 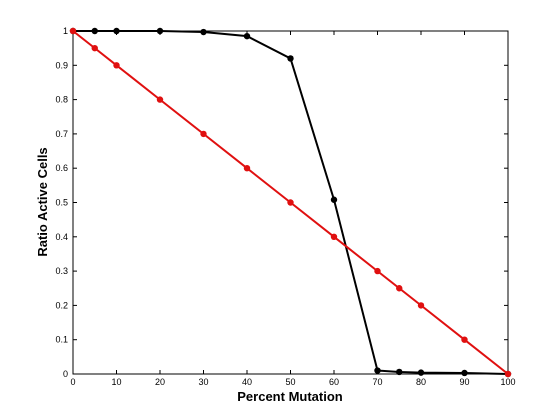 I want to click on y-tick-label: 0, so click(x=65, y=374).